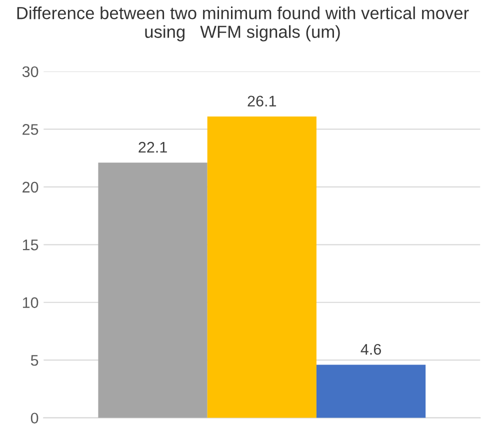 This screenshot has width=485, height=433. What do you see at coordinates (243, 24) in the screenshot?
I see `chart-title: Difference between two minimum found with vertical mover using WFM signals (um)` at bounding box center [243, 24].